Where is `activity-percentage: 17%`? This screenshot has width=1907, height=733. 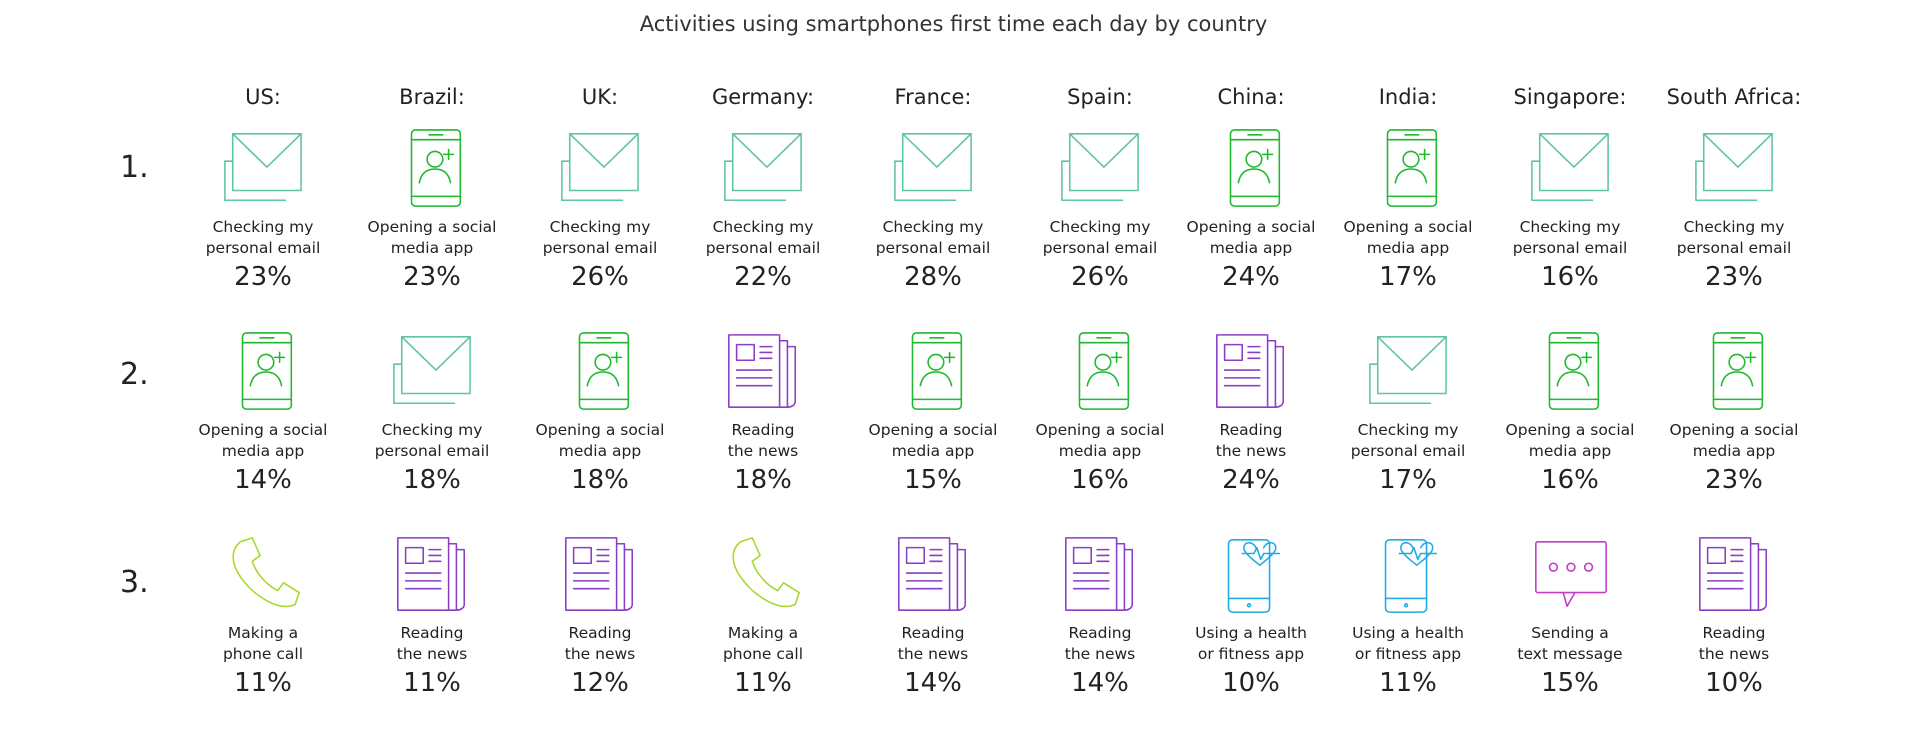 activity-percentage: 17% is located at coordinates (1408, 480).